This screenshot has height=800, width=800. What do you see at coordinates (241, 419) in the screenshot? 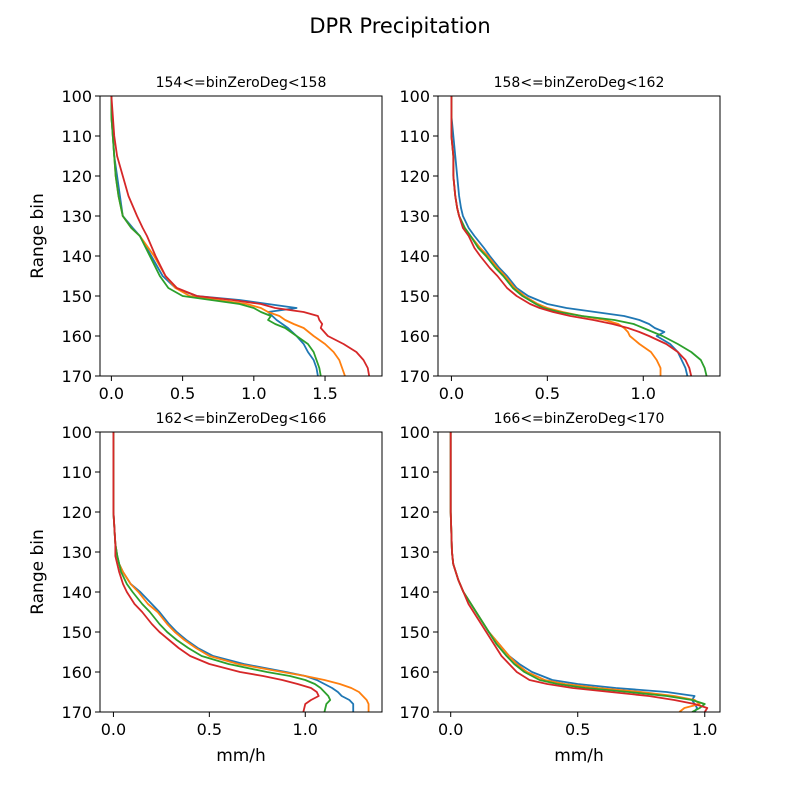
I see `subplot-title: 162<=binZeroDeg<166` at bounding box center [241, 419].